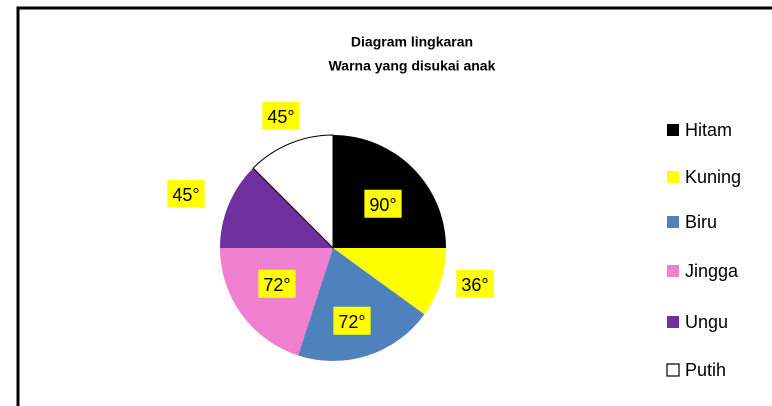 Image resolution: width=772 pixels, height=406 pixels. What do you see at coordinates (712, 271) in the screenshot?
I see `legend-label: Jingga` at bounding box center [712, 271].